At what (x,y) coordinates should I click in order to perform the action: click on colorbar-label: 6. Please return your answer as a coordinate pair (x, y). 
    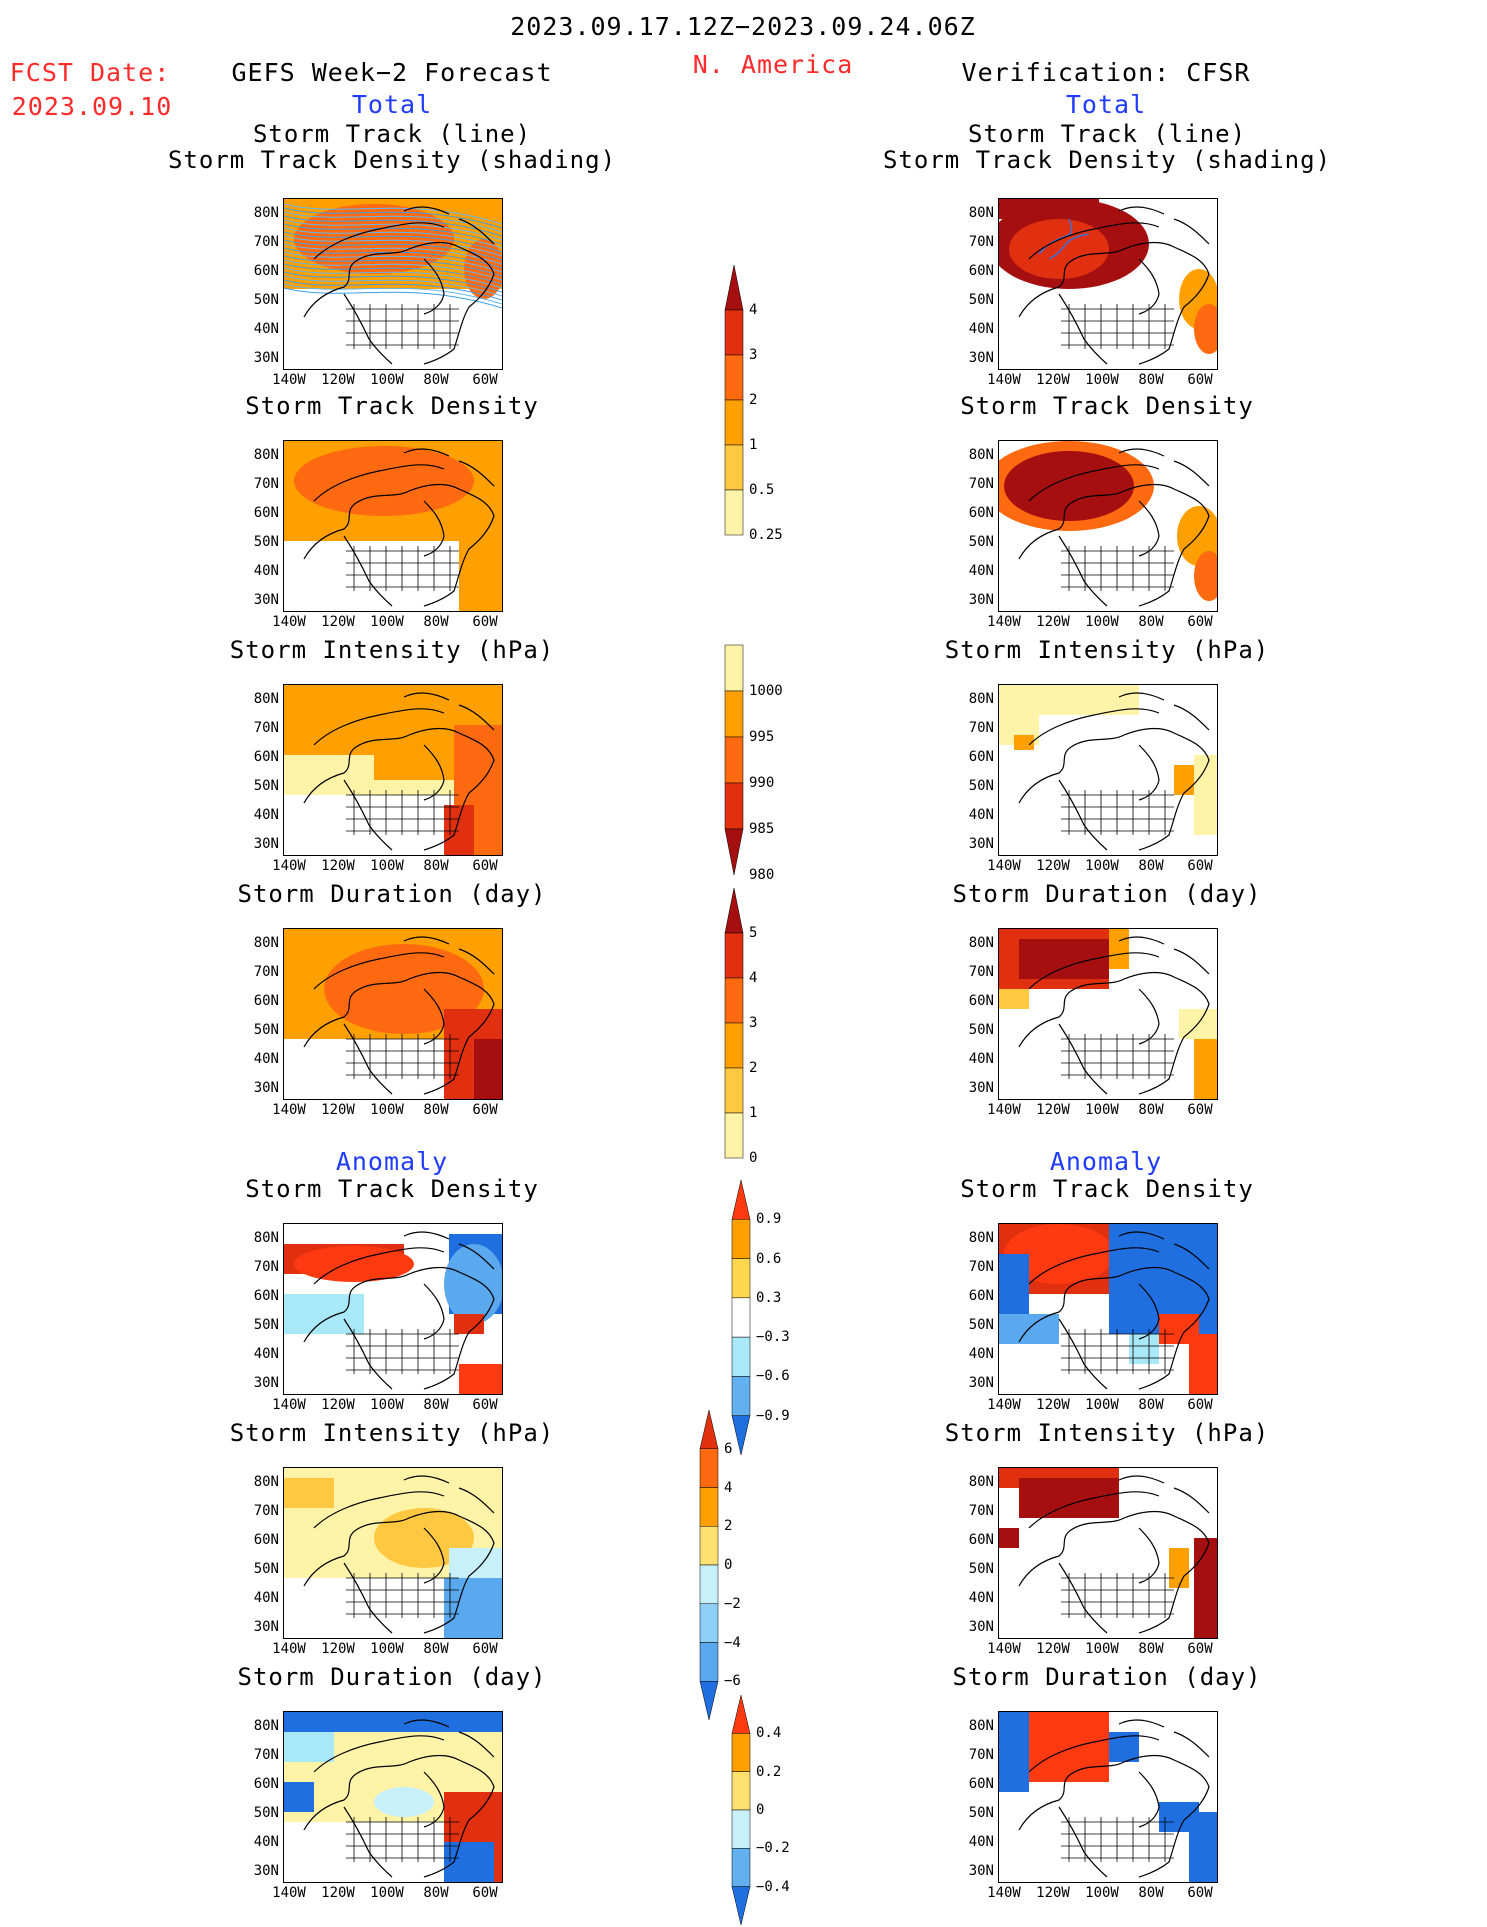
    Looking at the image, I should click on (728, 1448).